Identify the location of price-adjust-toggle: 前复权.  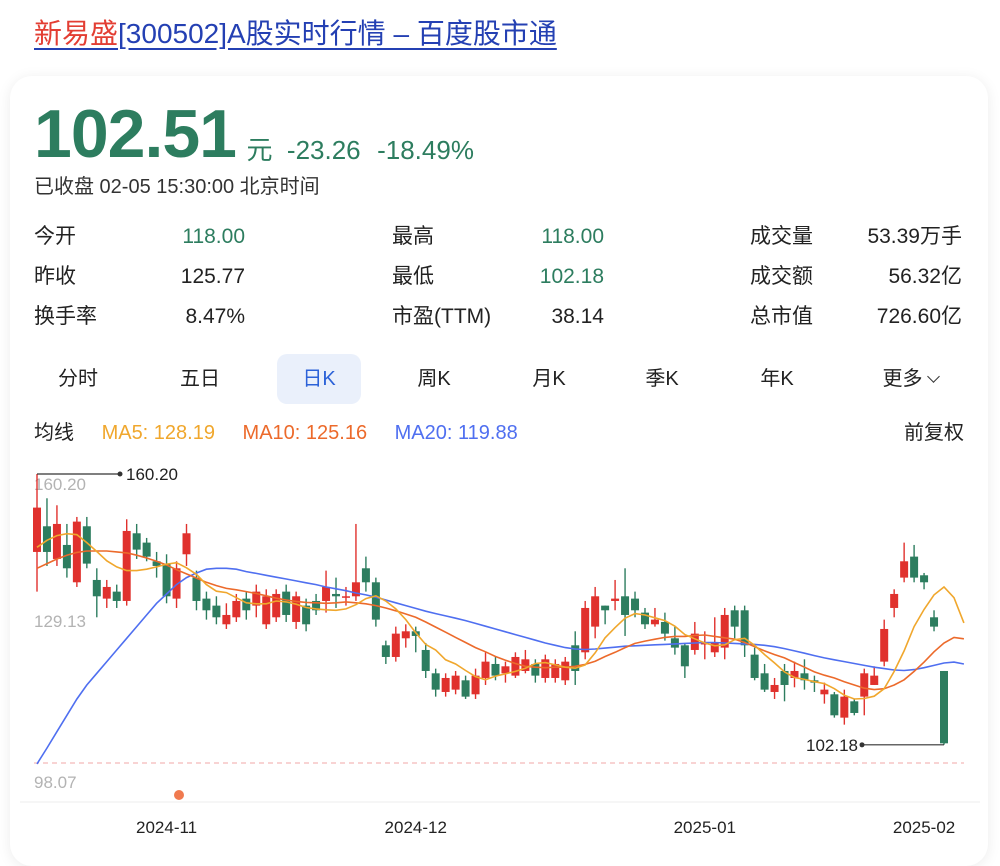
(934, 433).